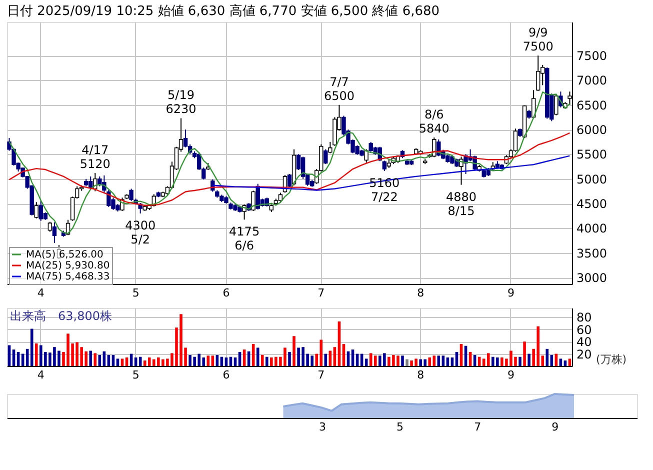  I want to click on y-tick-label: 5000, so click(592, 179).